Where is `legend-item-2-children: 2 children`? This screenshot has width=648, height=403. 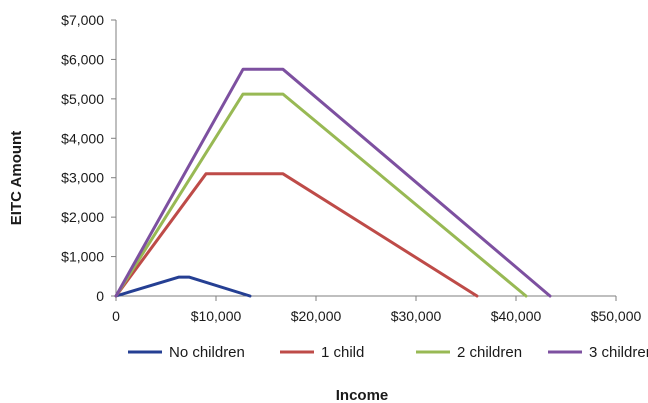 legend-item-2-children: 2 children is located at coordinates (469, 352).